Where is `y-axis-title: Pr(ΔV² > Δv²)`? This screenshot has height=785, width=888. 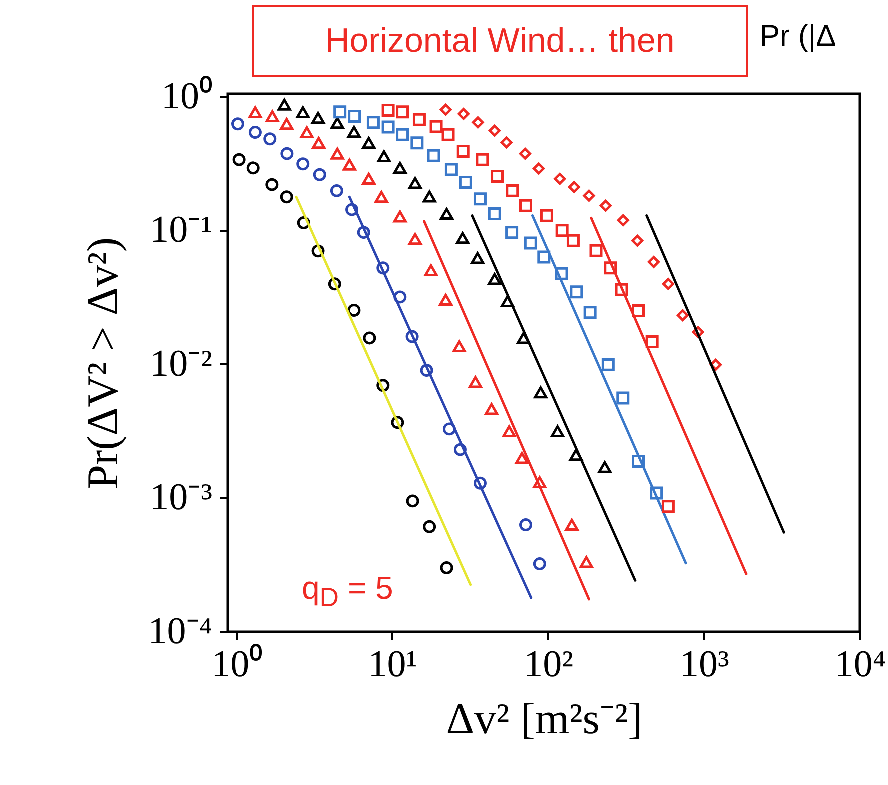 y-axis-title: Pr(ΔV² > Δv²) is located at coordinates (103, 364).